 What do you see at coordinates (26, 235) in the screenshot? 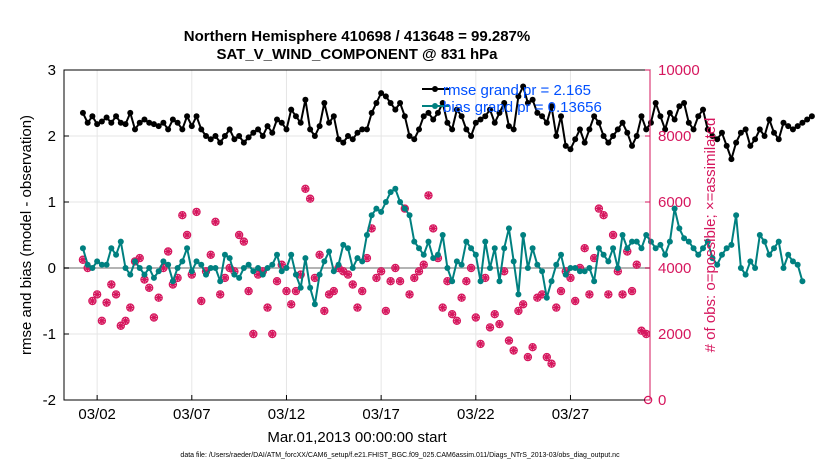
I see `y-axis-label: rmse and bias (model - observation)` at bounding box center [26, 235].